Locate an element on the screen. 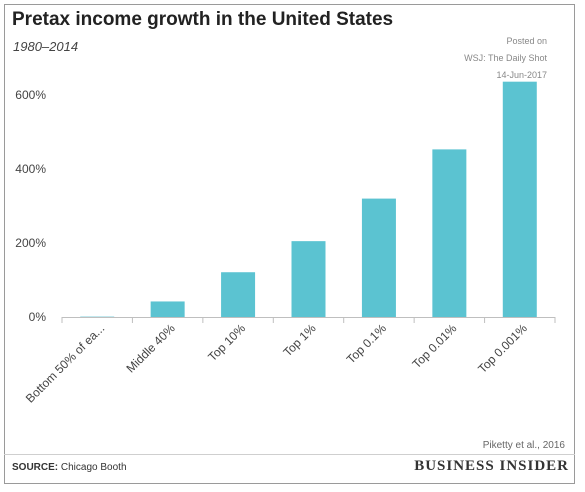  annotation-posted-on: Posted on is located at coordinates (526, 41).